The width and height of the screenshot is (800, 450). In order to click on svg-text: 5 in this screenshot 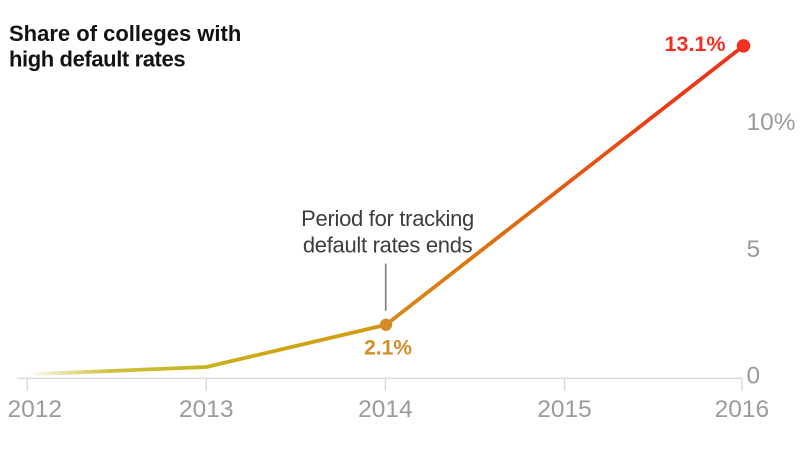, I will do `click(754, 249)`.